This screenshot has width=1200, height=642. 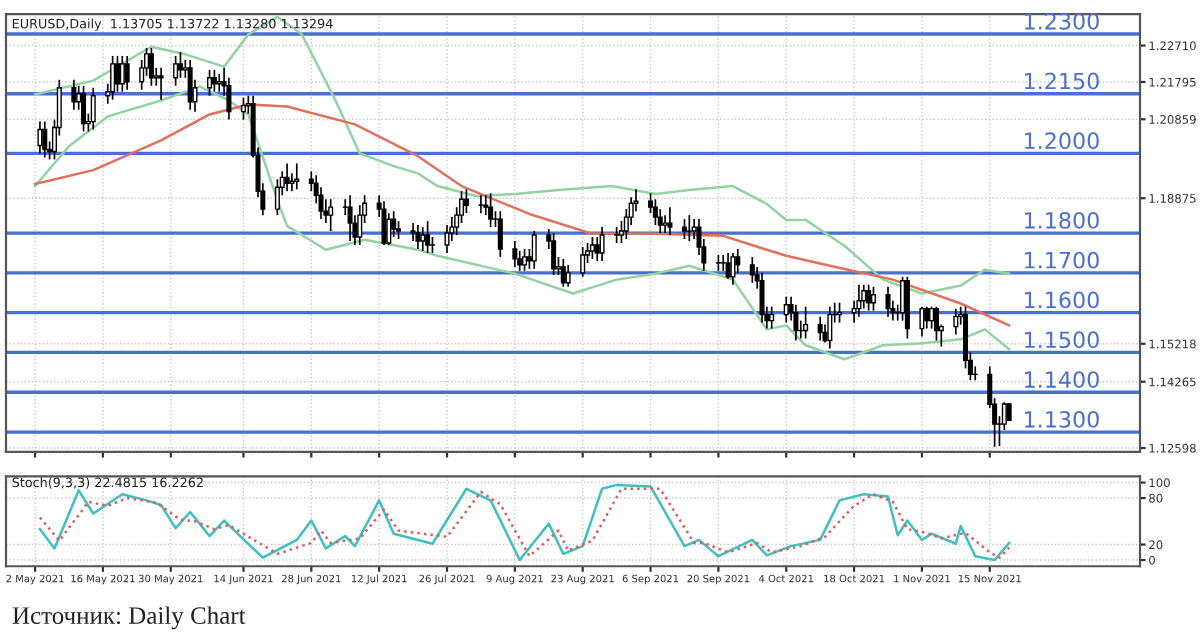 I want to click on ref-line-label: 1.1600, so click(x=1061, y=300).